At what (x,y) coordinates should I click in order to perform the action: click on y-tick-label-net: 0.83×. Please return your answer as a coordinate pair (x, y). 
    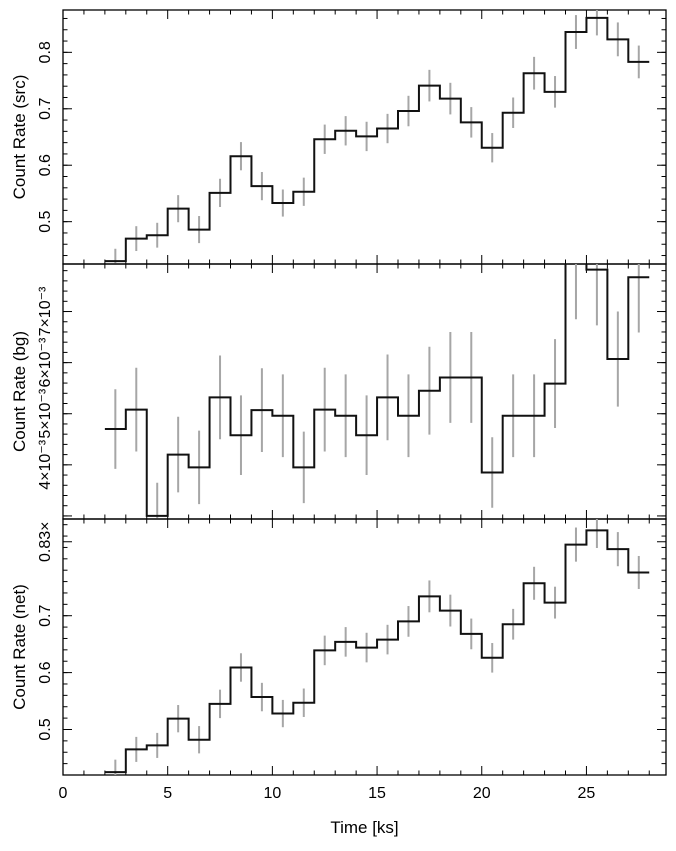
    Looking at the image, I should click on (45, 542).